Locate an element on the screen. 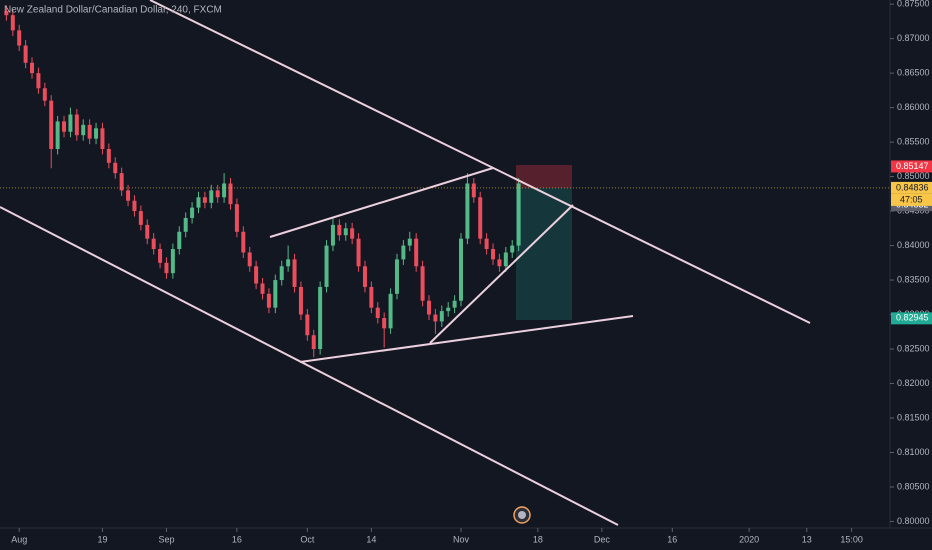 The height and width of the screenshot is (550, 932). y-tick-label: 0.85000 is located at coordinates (913, 176).